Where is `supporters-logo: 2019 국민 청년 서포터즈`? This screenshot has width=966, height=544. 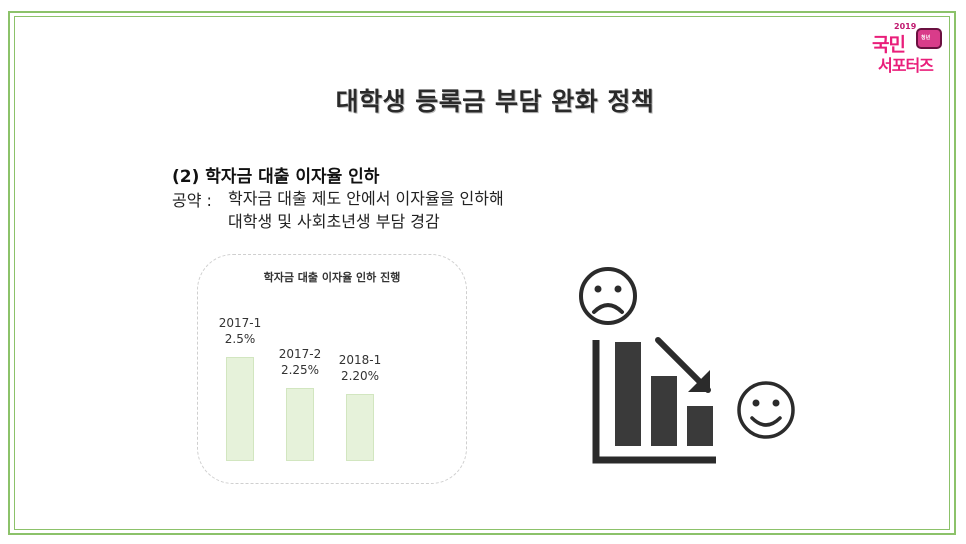 supporters-logo: 2019 국민 청년 서포터즈 is located at coordinates (908, 48).